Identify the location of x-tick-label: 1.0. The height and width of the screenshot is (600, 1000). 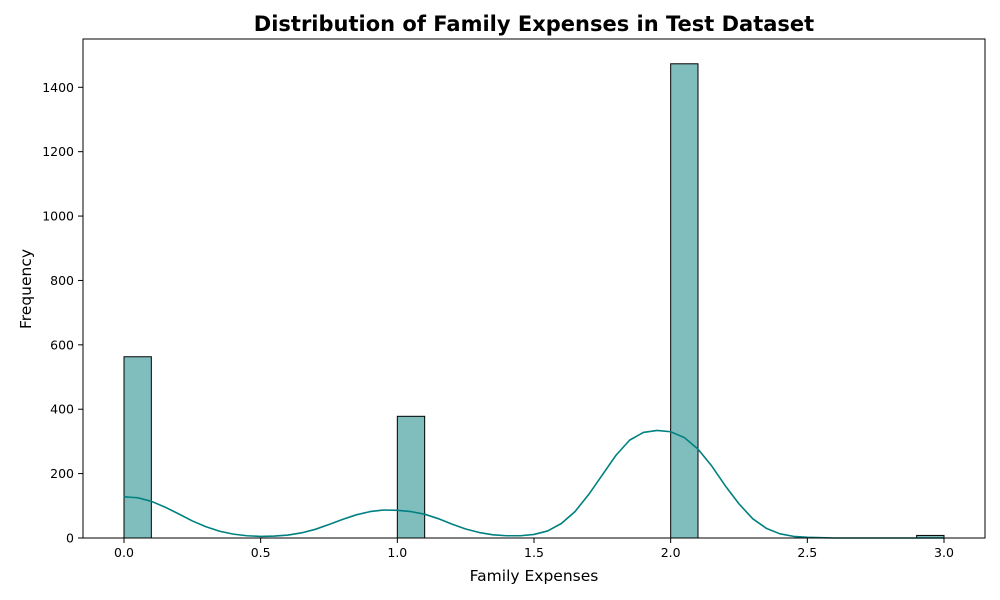
(397, 552).